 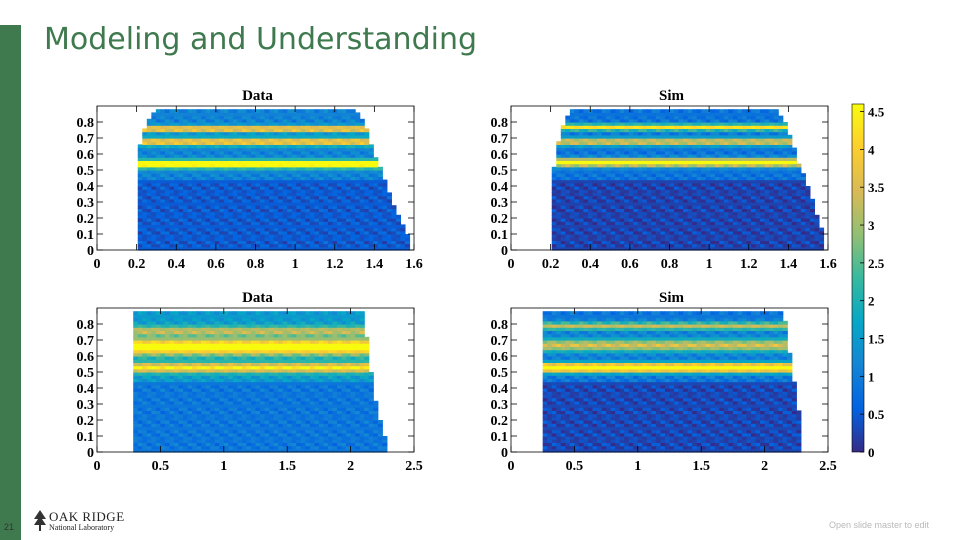 I want to click on x-tick-label: 1.4, so click(x=789, y=264).